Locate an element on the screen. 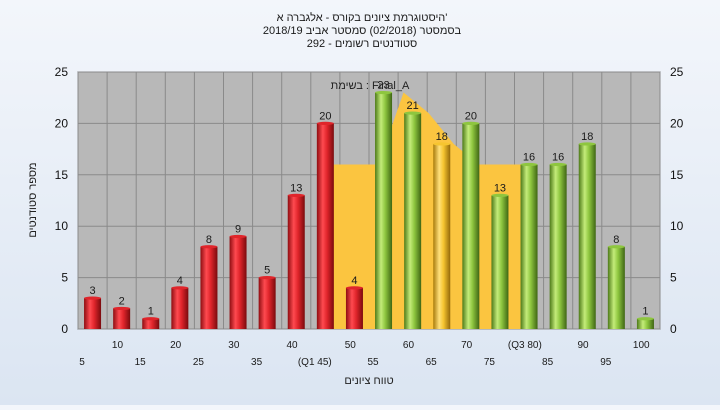 The height and width of the screenshot is (410, 720). y-tick-label-right: 15 is located at coordinates (677, 175).